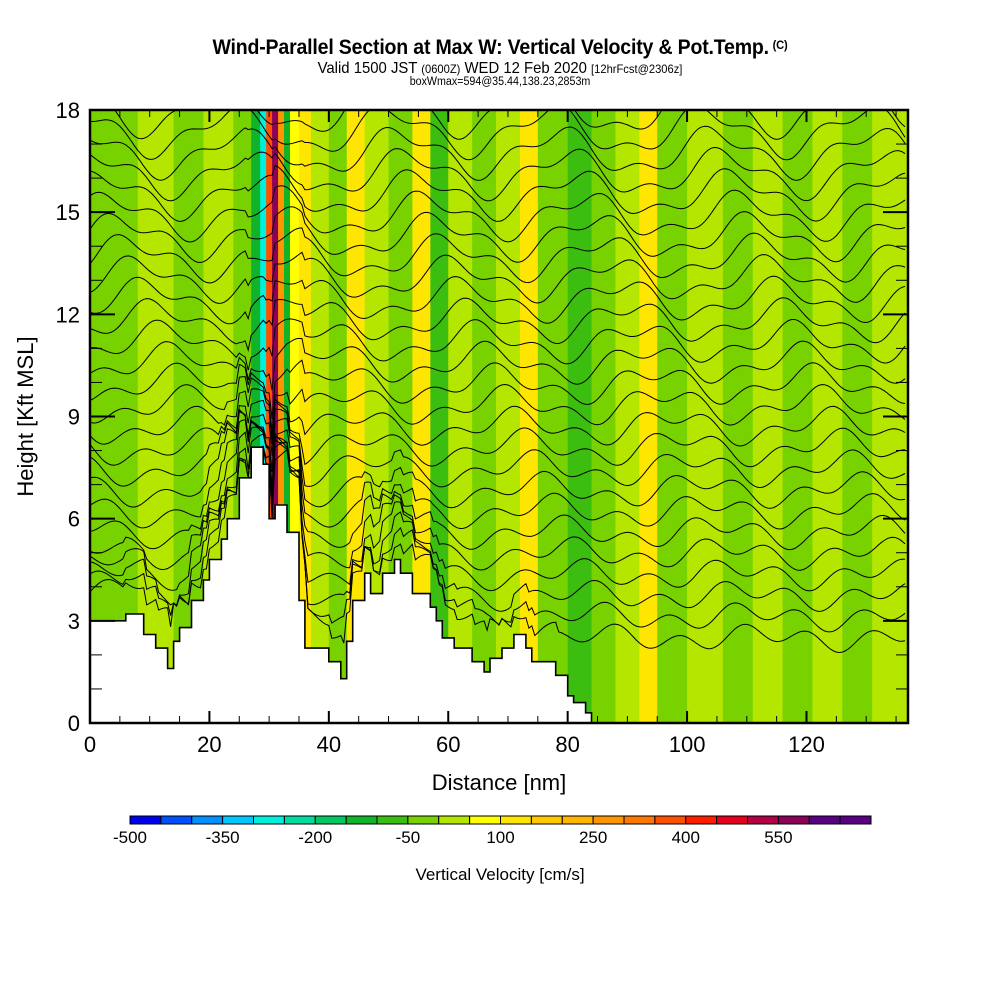 This screenshot has height=1000, width=1000. Describe the element at coordinates (806, 744) in the screenshot. I see `x-tick-label: 120` at that location.